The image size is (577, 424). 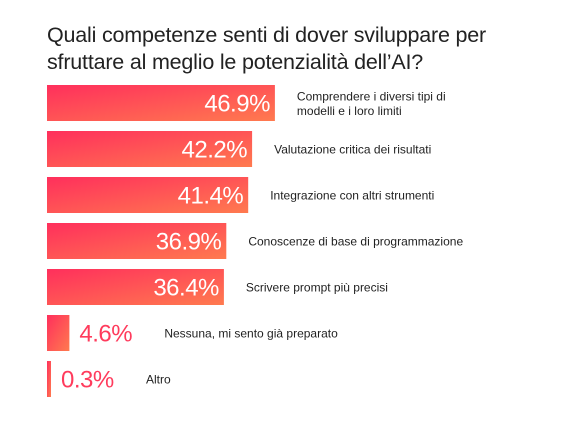 I want to click on category-label: Scrivere prompt più precisi, so click(x=317, y=288).